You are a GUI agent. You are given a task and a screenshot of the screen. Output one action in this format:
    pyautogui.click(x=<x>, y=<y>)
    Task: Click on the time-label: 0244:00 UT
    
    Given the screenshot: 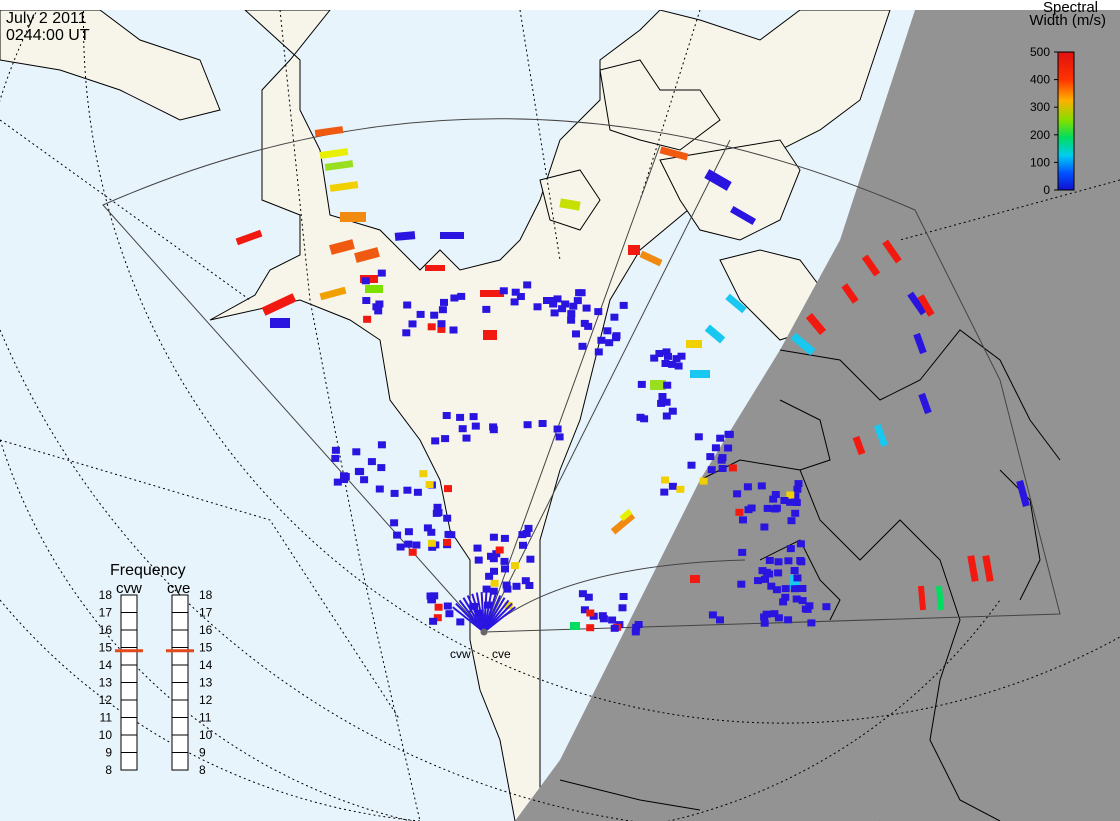 What is the action you would take?
    pyautogui.click(x=48, y=35)
    